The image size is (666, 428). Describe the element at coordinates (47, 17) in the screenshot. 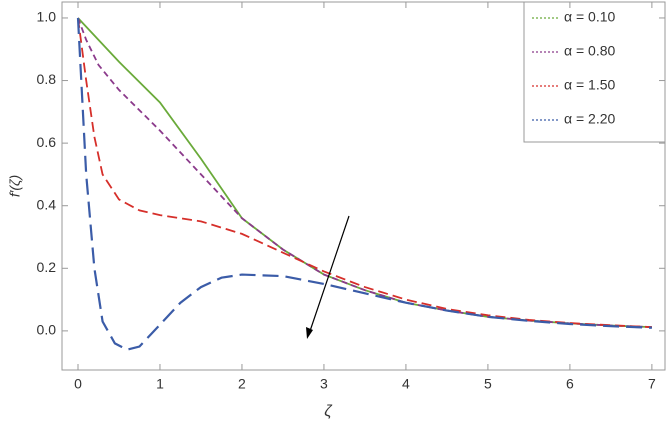

I see `y-tick-label: 1.0` at that location.